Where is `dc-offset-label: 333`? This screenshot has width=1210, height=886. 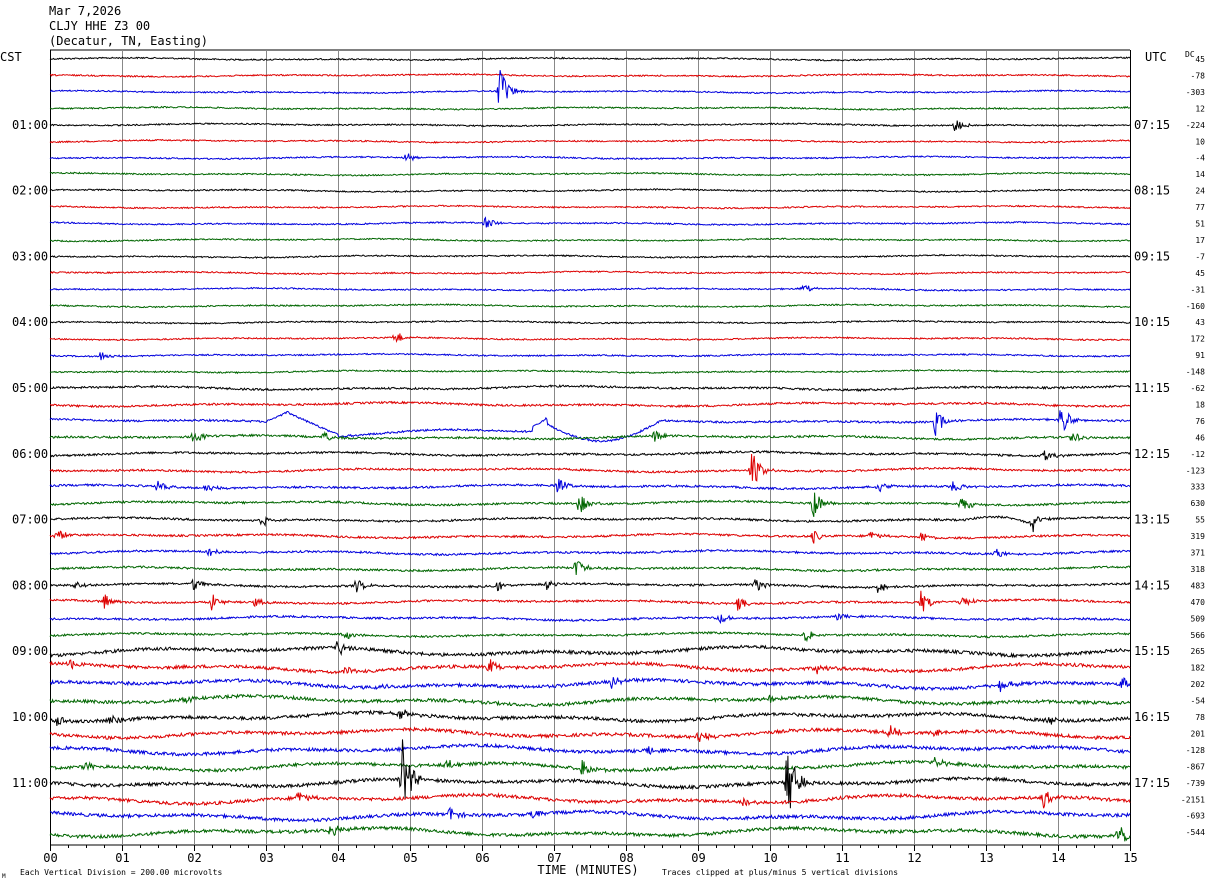 dc-offset-label: 333 is located at coordinates (1198, 487).